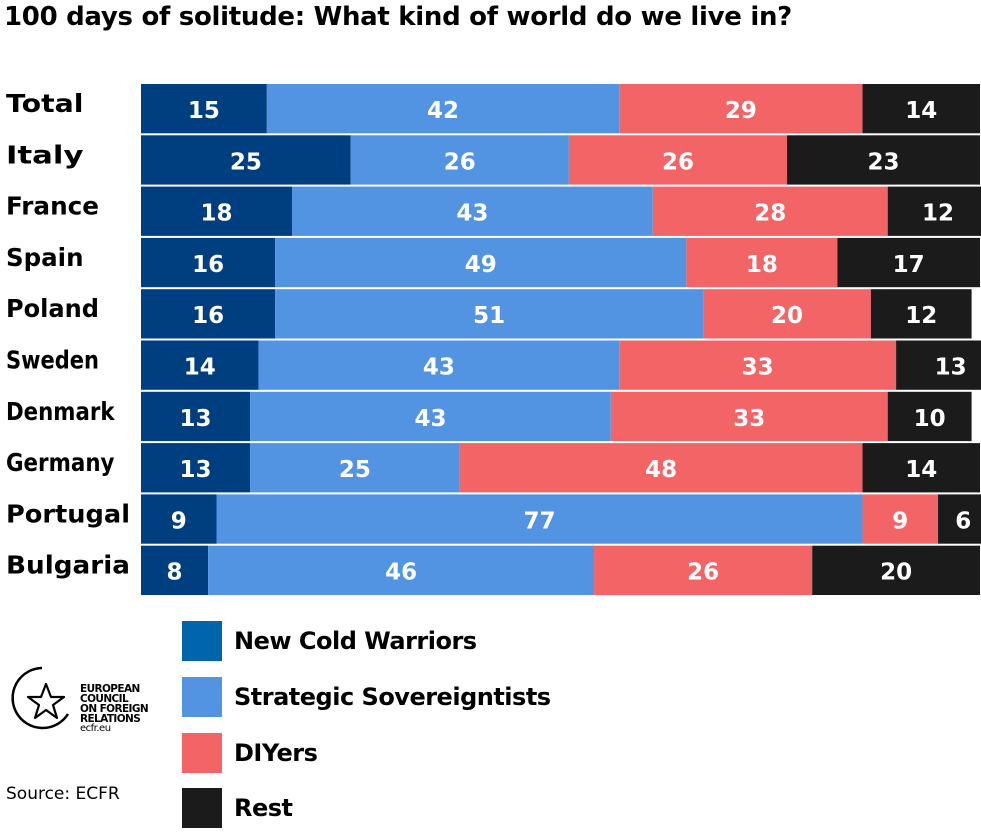 The image size is (981, 833). Describe the element at coordinates (661, 470) in the screenshot. I see `data-label-germany-diyers: 48` at that location.